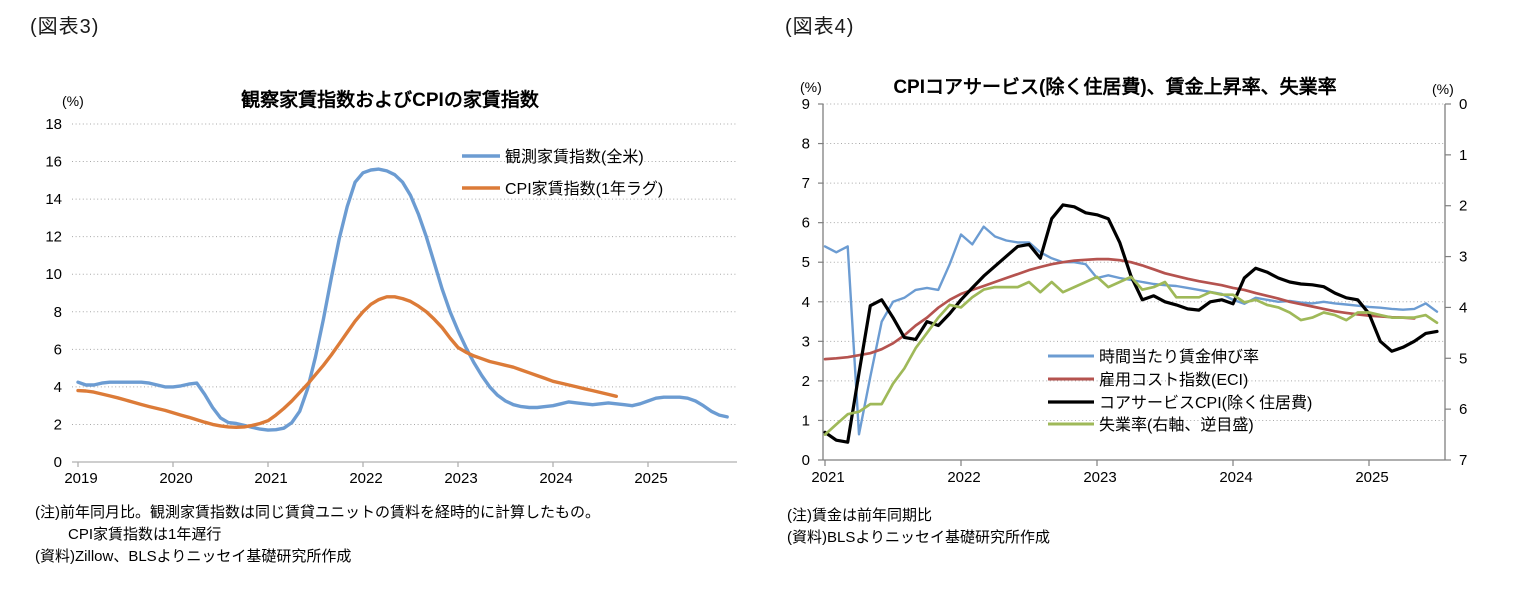  I want to click on figure4-y-axis-right-tick-label: 7, so click(1463, 460).